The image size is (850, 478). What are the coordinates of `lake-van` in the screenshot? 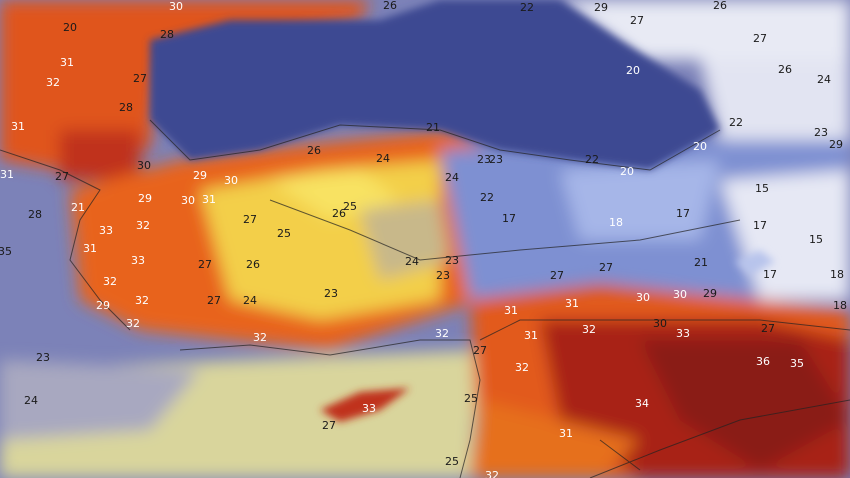 It's located at (755, 262).